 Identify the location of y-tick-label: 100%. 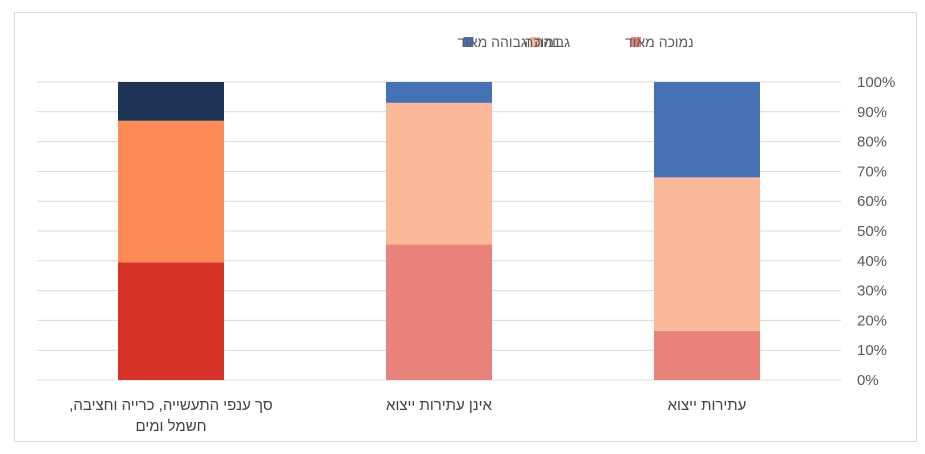
(876, 82).